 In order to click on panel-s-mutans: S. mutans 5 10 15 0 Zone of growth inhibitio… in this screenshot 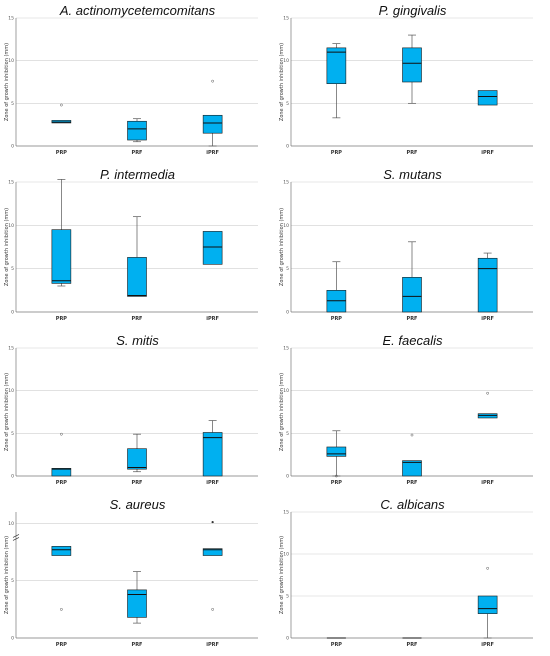, I will do `click(412, 247)`.